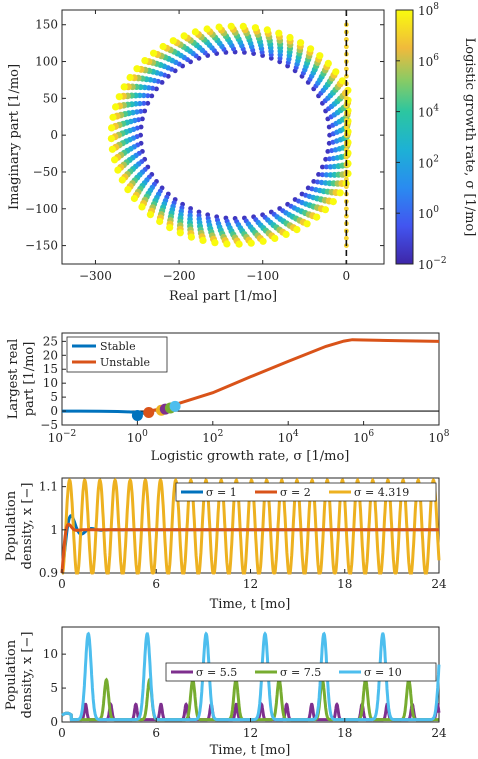 Image resolution: width=478 pixels, height=759 pixels. Describe the element at coordinates (249, 548) in the screenshot. I see `population-a-series-line` at that location.